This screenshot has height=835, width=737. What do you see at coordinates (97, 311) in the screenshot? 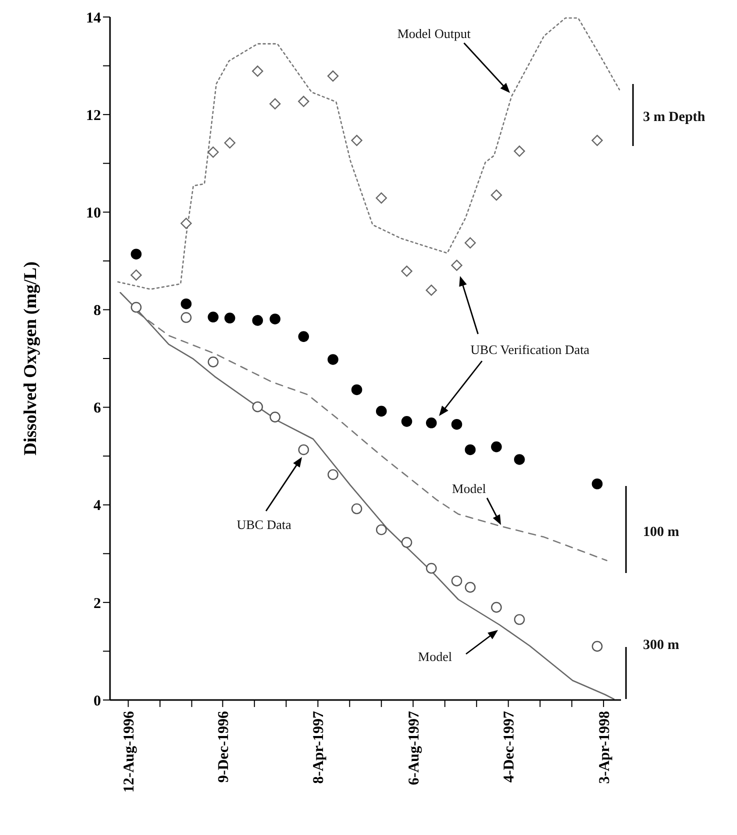
I see `y-tick-label: 8` at bounding box center [97, 311].